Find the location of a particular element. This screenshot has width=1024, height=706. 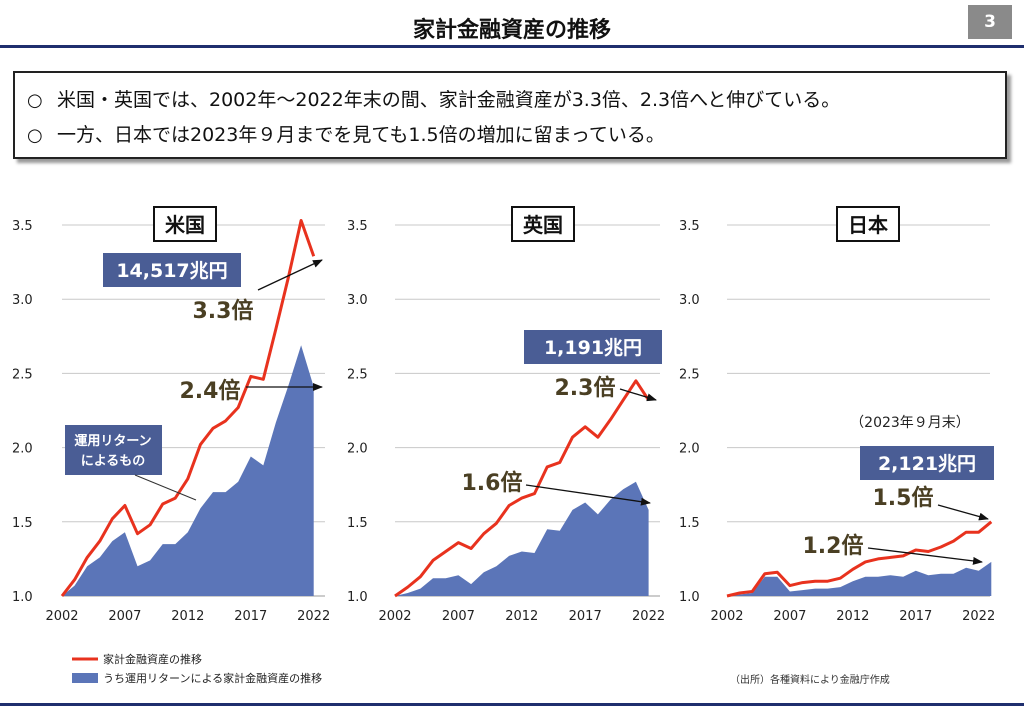

returns-callout-pointer is located at coordinates (165, 487).